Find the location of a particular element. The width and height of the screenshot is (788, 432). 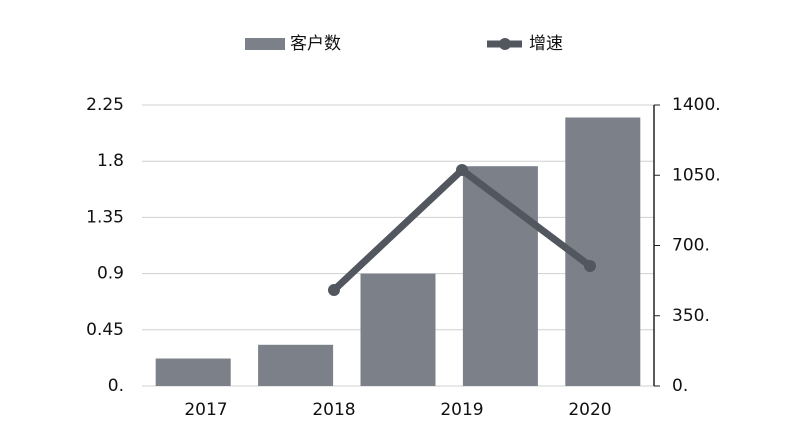

y2-tick-label: 0. is located at coordinates (680, 386).